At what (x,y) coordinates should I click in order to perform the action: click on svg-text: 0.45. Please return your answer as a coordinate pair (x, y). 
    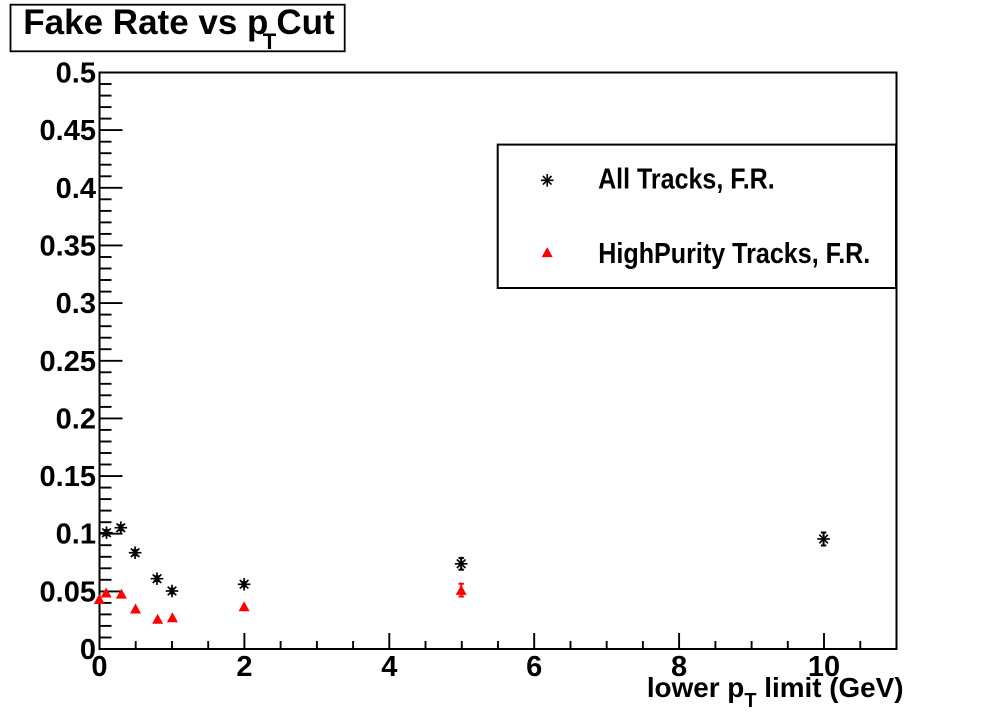
    Looking at the image, I should click on (68, 131).